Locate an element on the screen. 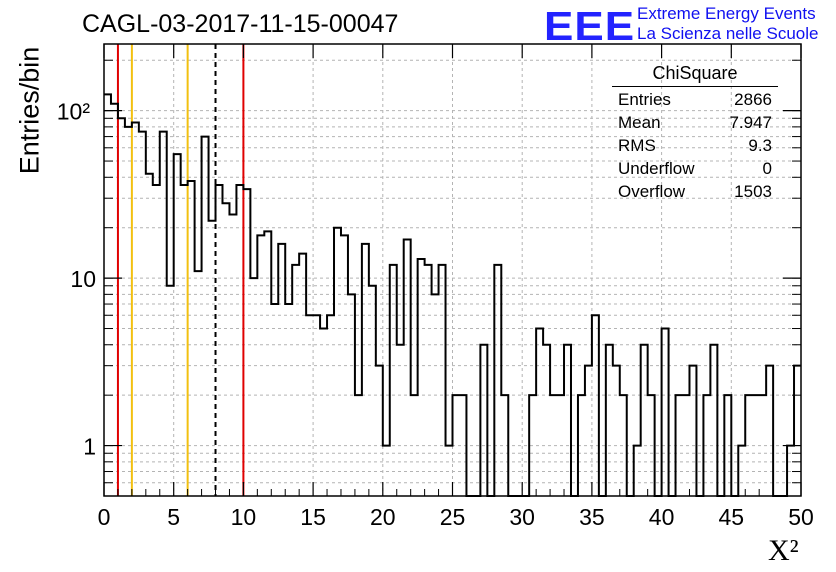 The width and height of the screenshot is (836, 572). stats-label: Overflow is located at coordinates (652, 191).